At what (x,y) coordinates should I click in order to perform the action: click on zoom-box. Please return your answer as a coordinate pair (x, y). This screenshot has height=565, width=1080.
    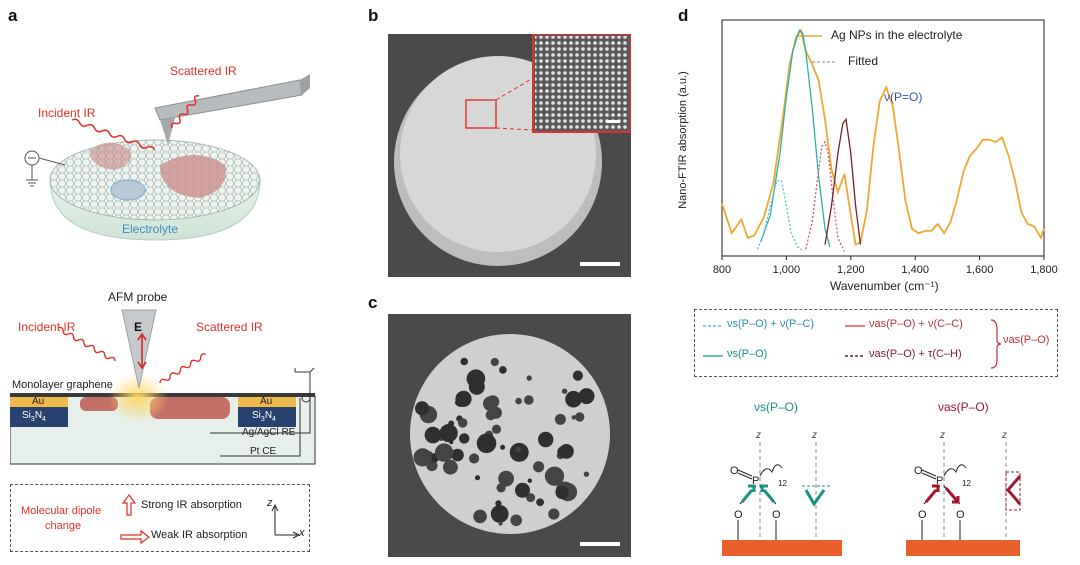
    Looking at the image, I should click on (481, 114).